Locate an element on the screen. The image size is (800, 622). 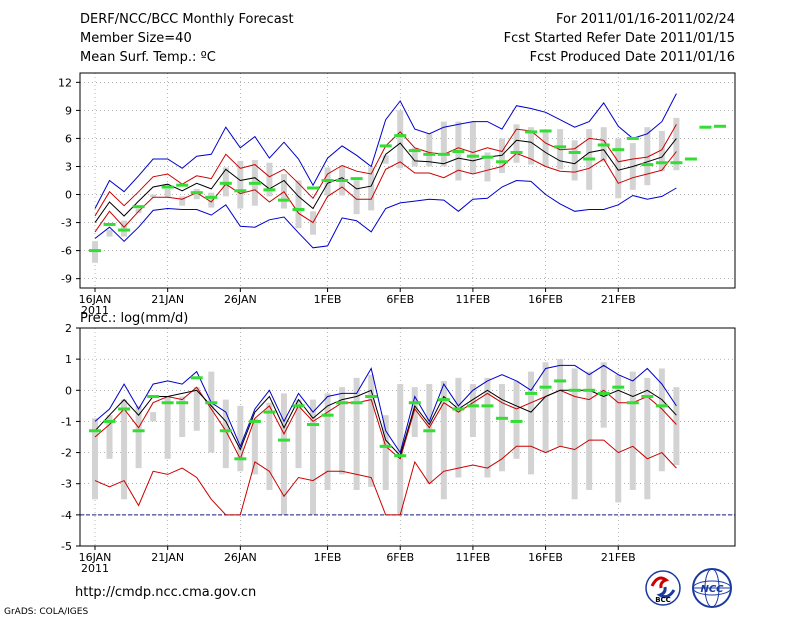
temp-xtick-label-0: 16JAN is located at coordinates (95, 299).